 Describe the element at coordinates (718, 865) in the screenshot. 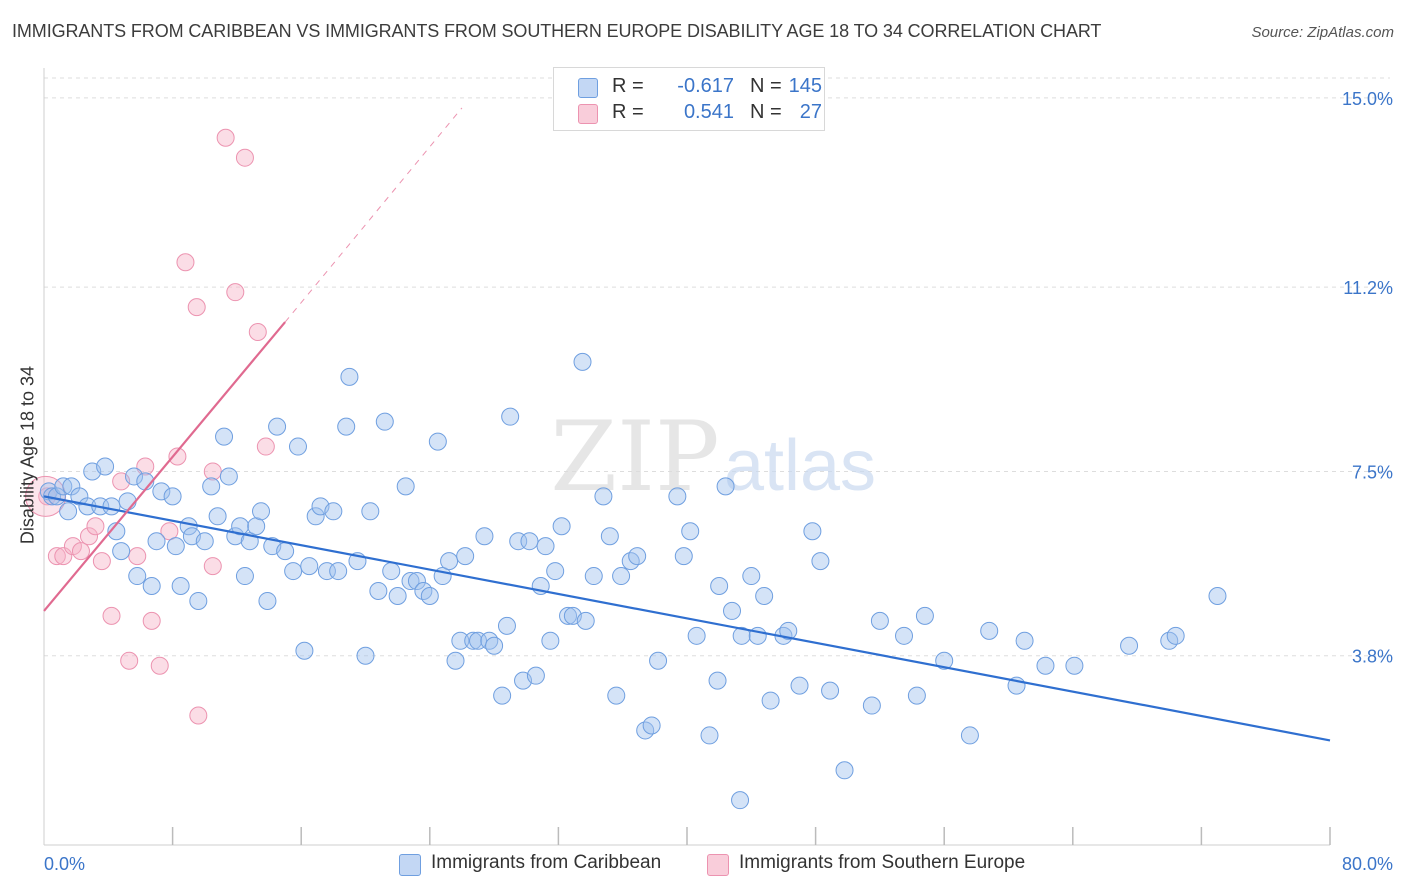

I see `bottom-legend-swatch-southern-europe` at that location.